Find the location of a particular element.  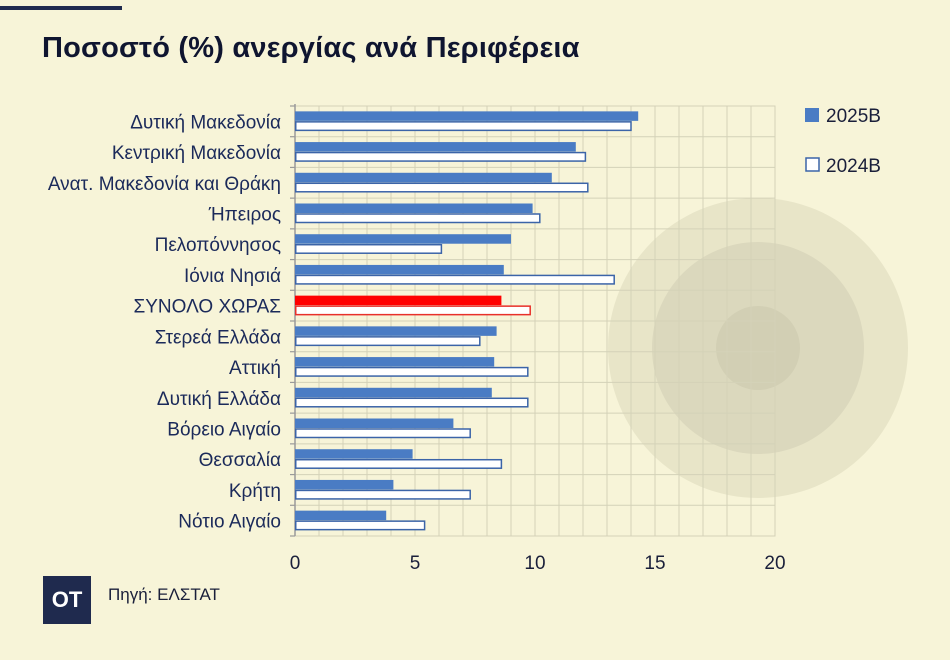

source-note: Πηγή: ΕΛΣΤΑΤ is located at coordinates (164, 594).